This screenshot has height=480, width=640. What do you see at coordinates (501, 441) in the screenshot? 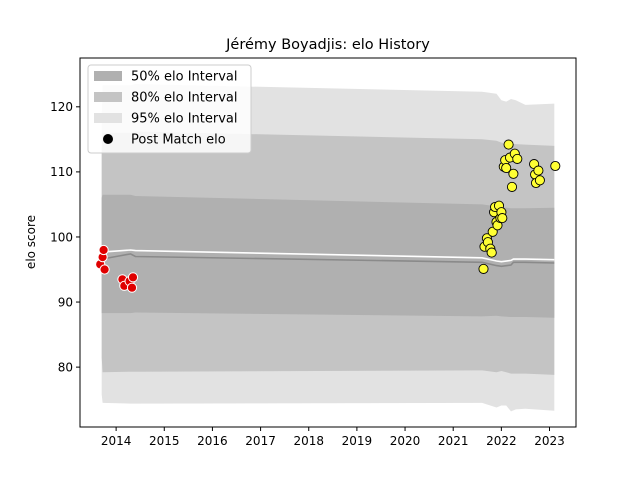
I see `x-tick-label: 2022` at bounding box center [501, 441].